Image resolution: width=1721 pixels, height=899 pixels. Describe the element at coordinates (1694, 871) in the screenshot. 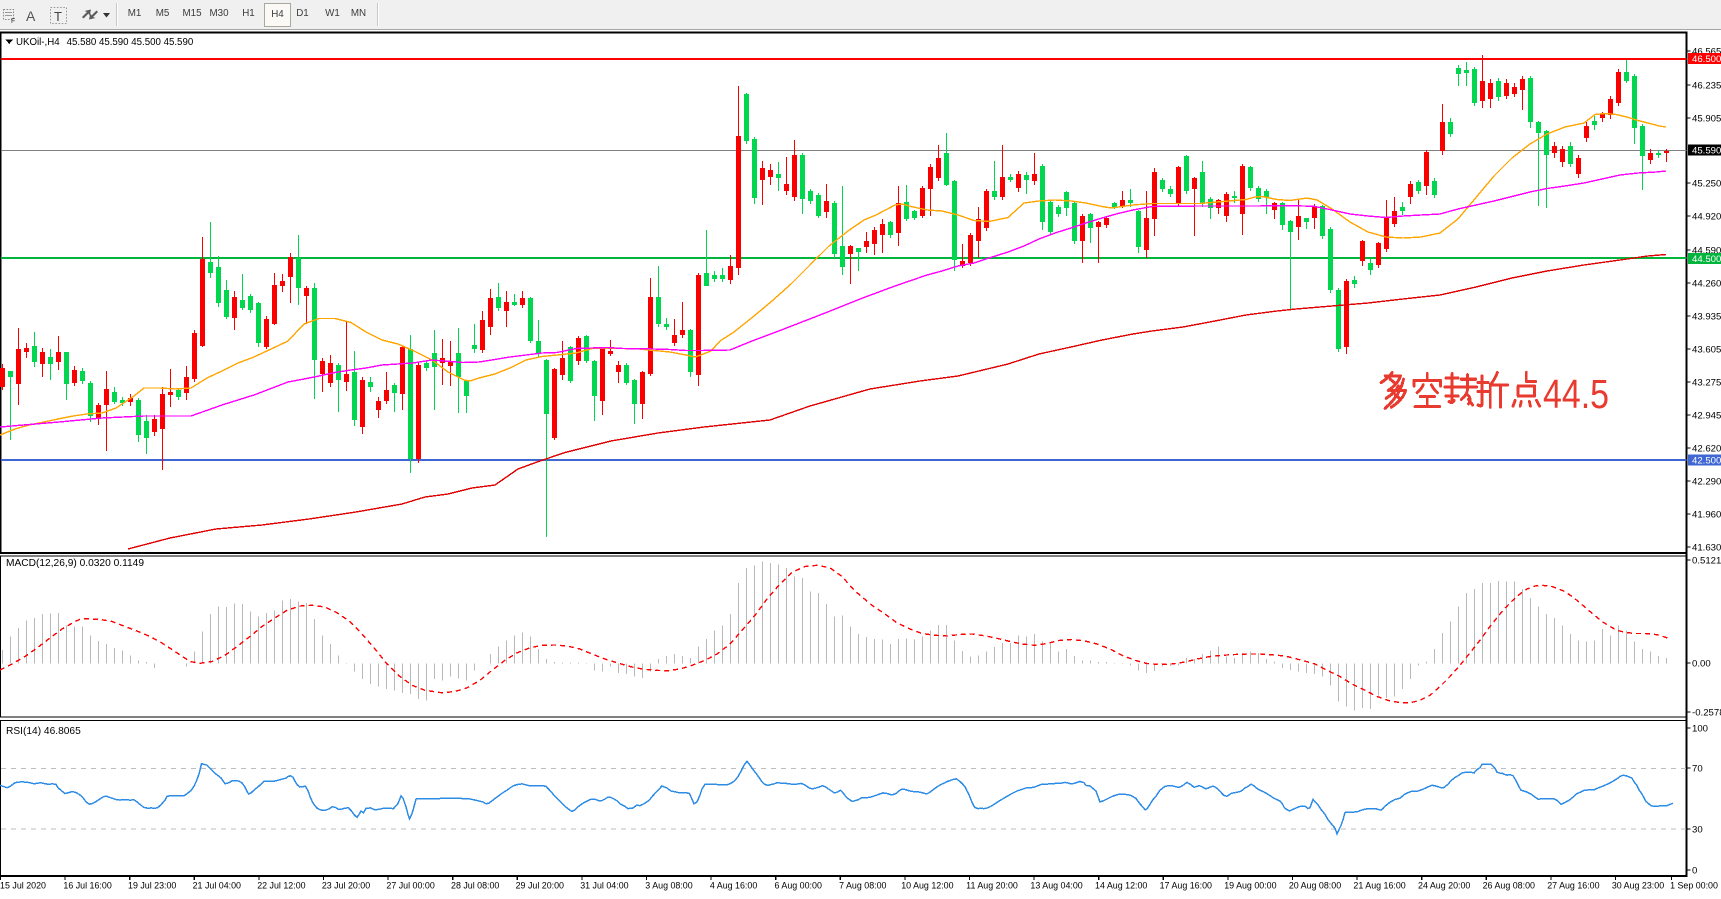

I see `svg-text: 0` at that location.